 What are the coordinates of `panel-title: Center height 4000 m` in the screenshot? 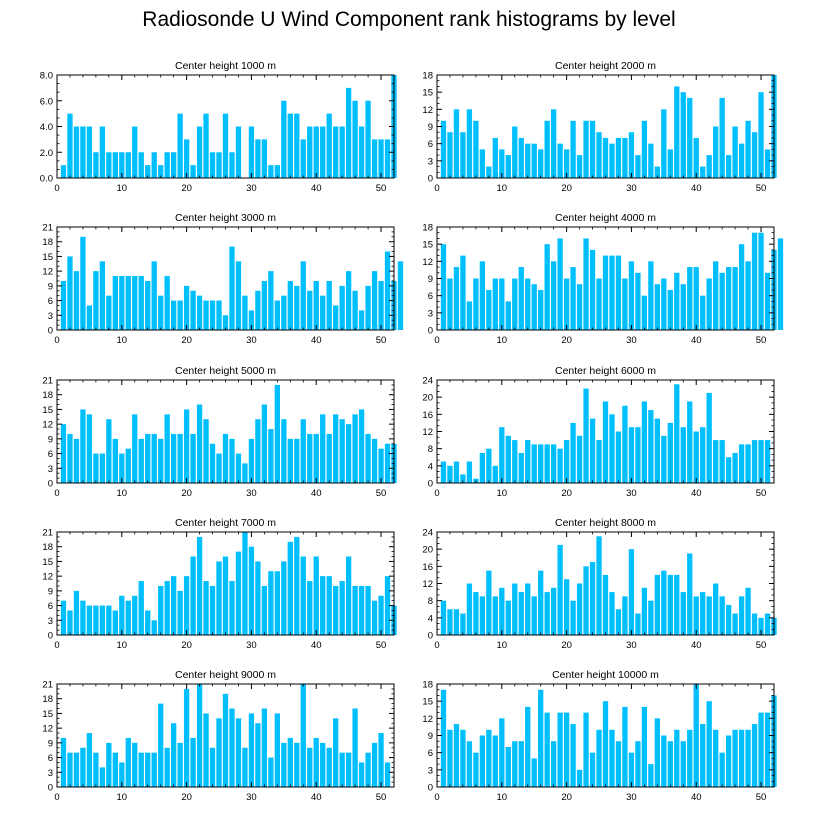 It's located at (605, 218).